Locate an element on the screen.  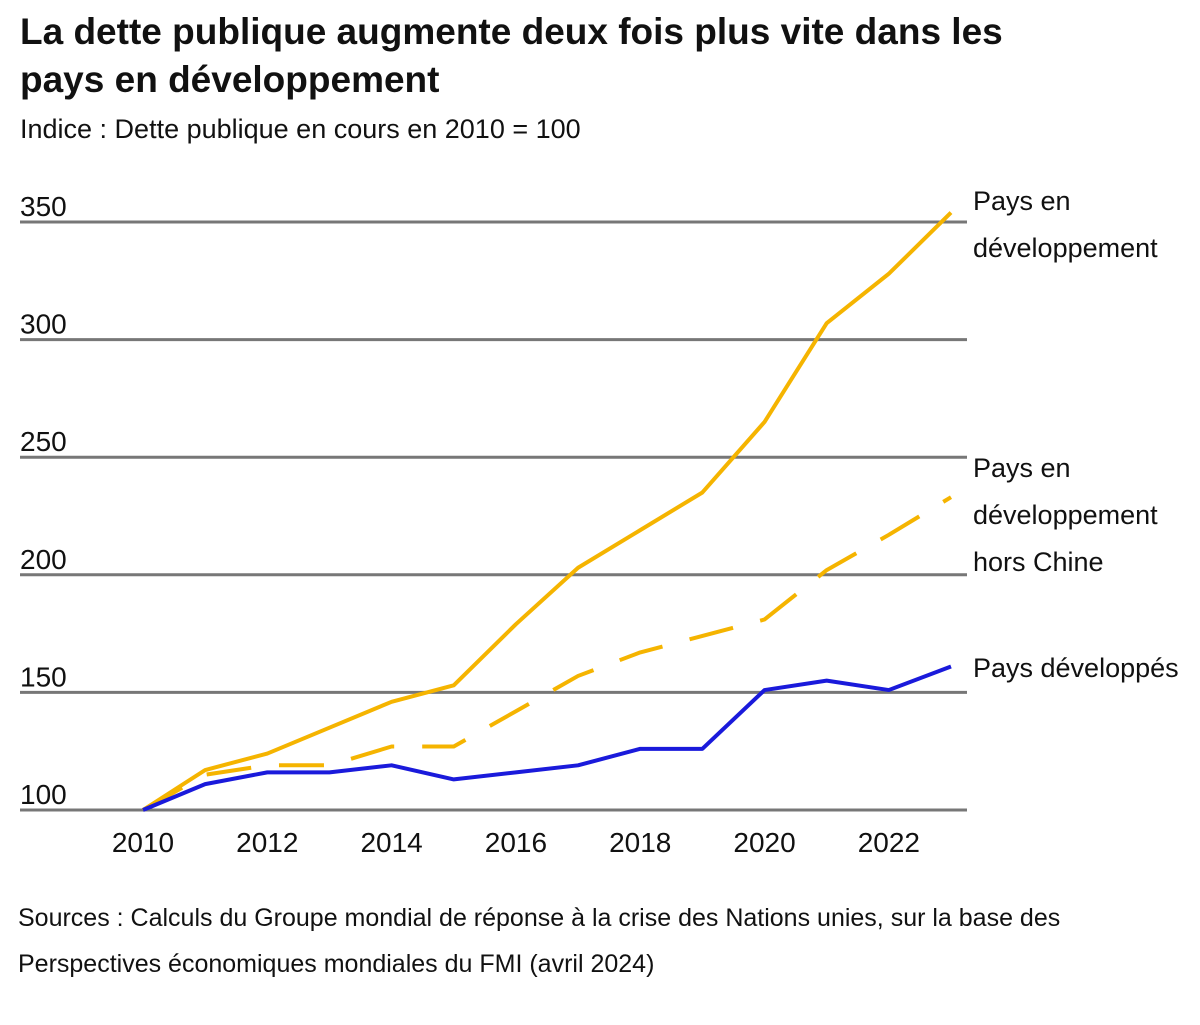
x-tick-label: 2020 is located at coordinates (764, 842).